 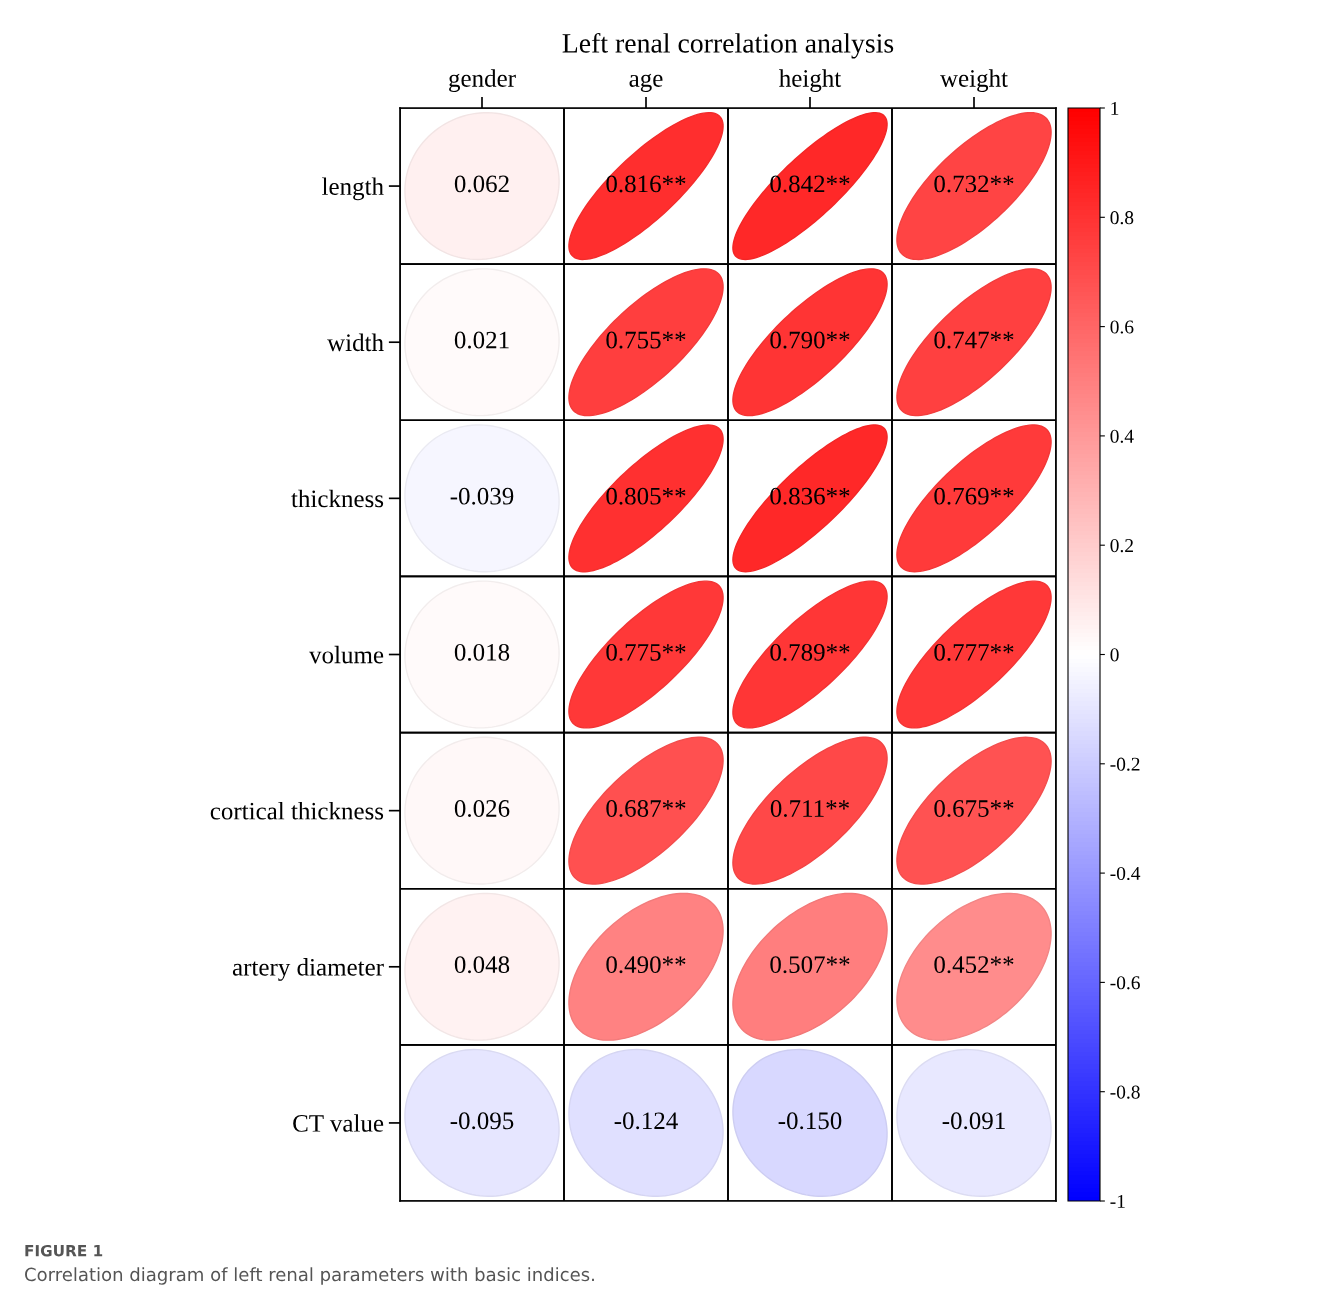 What do you see at coordinates (1122, 218) in the screenshot?
I see `color-bar-label: 0.8` at bounding box center [1122, 218].